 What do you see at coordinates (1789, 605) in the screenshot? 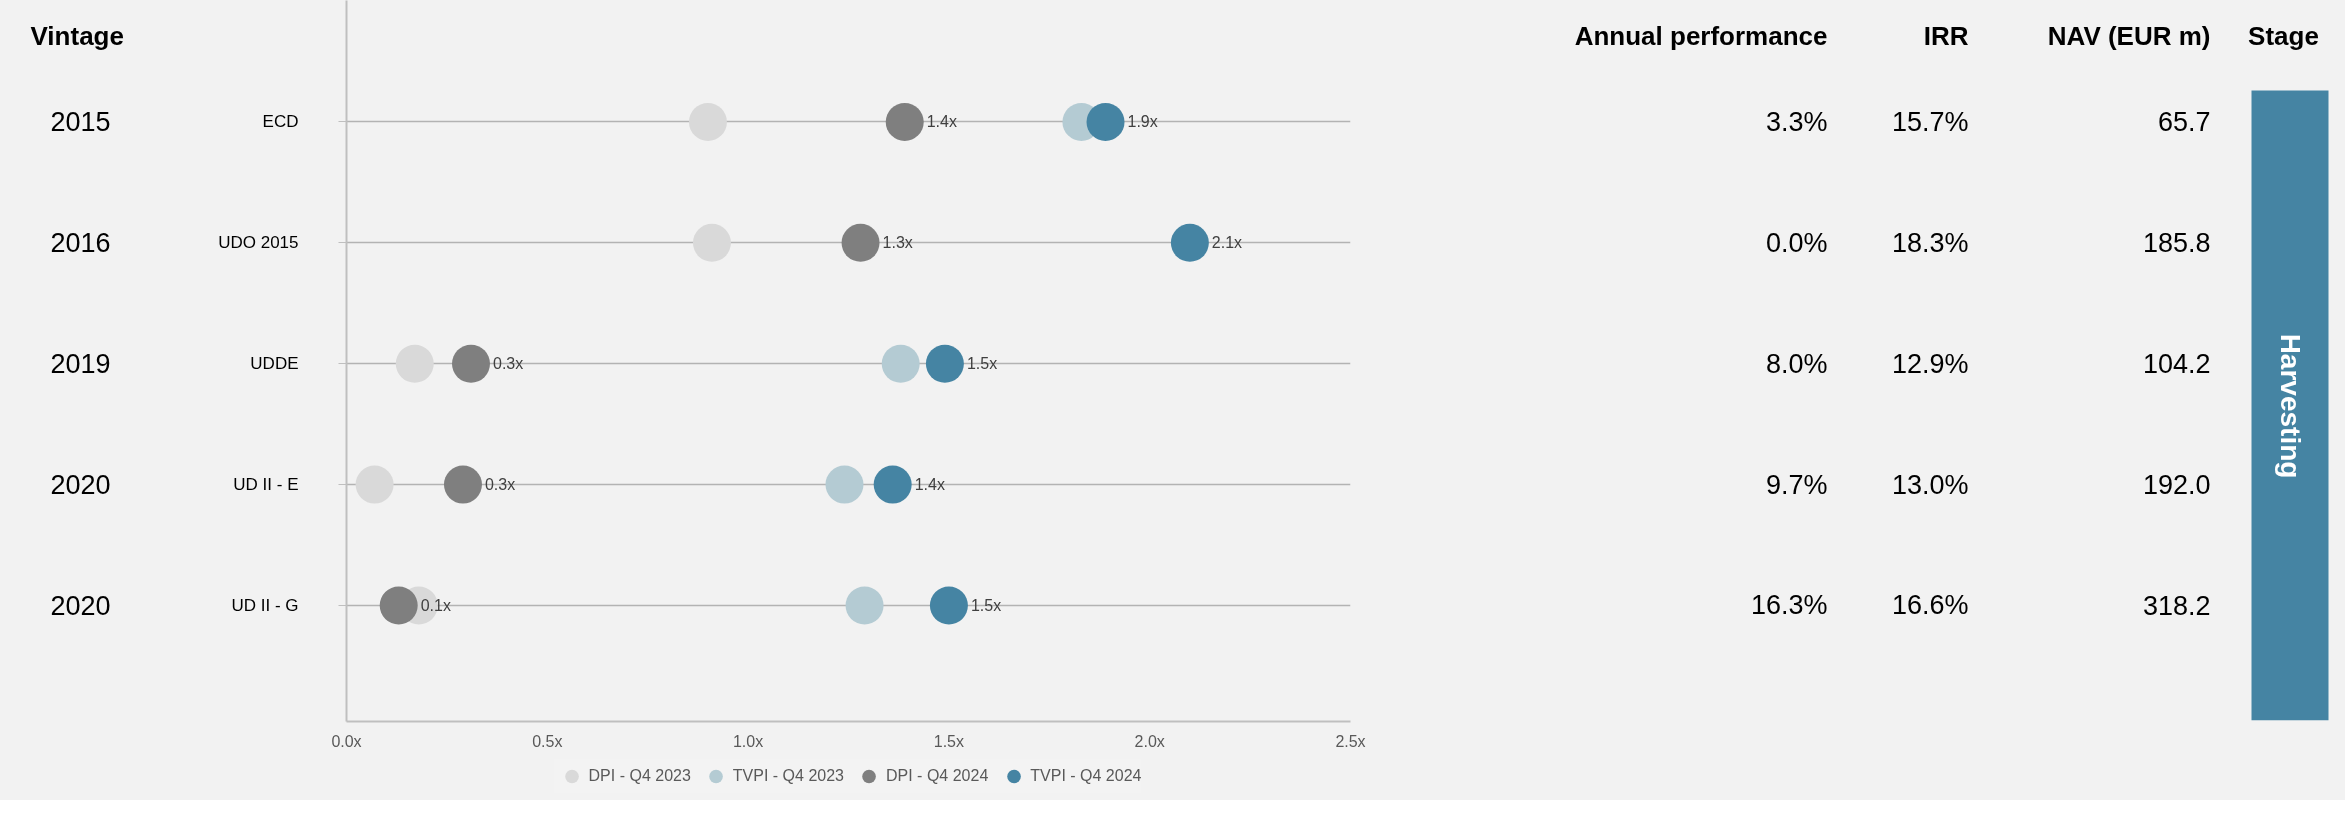
I see `text: 16.3%` at bounding box center [1789, 605].